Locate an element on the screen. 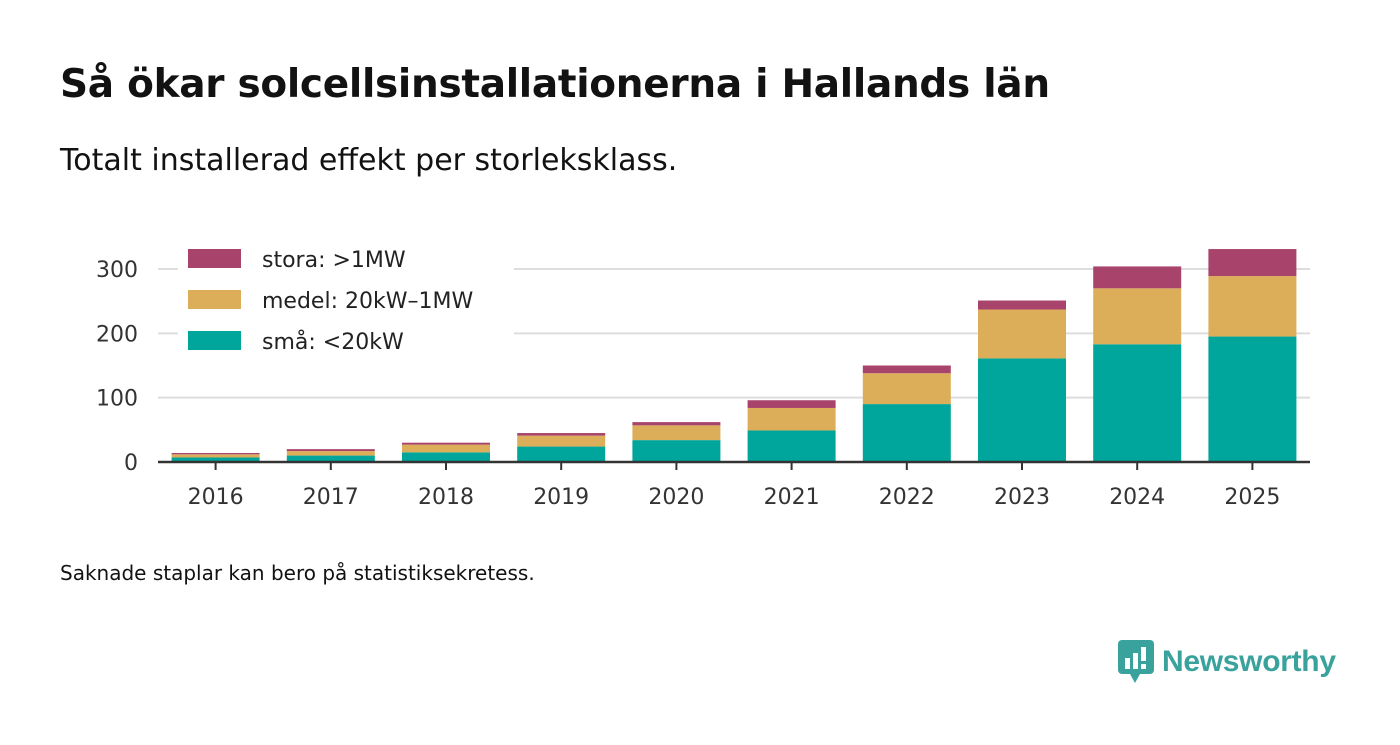  x-tick-label: 2019 is located at coordinates (561, 497).